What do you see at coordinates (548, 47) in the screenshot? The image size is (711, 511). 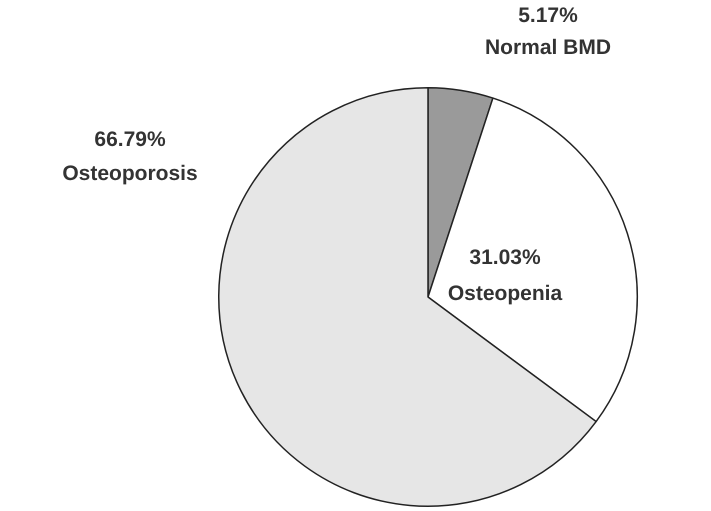 I see `slice-label: Normal BMD` at bounding box center [548, 47].